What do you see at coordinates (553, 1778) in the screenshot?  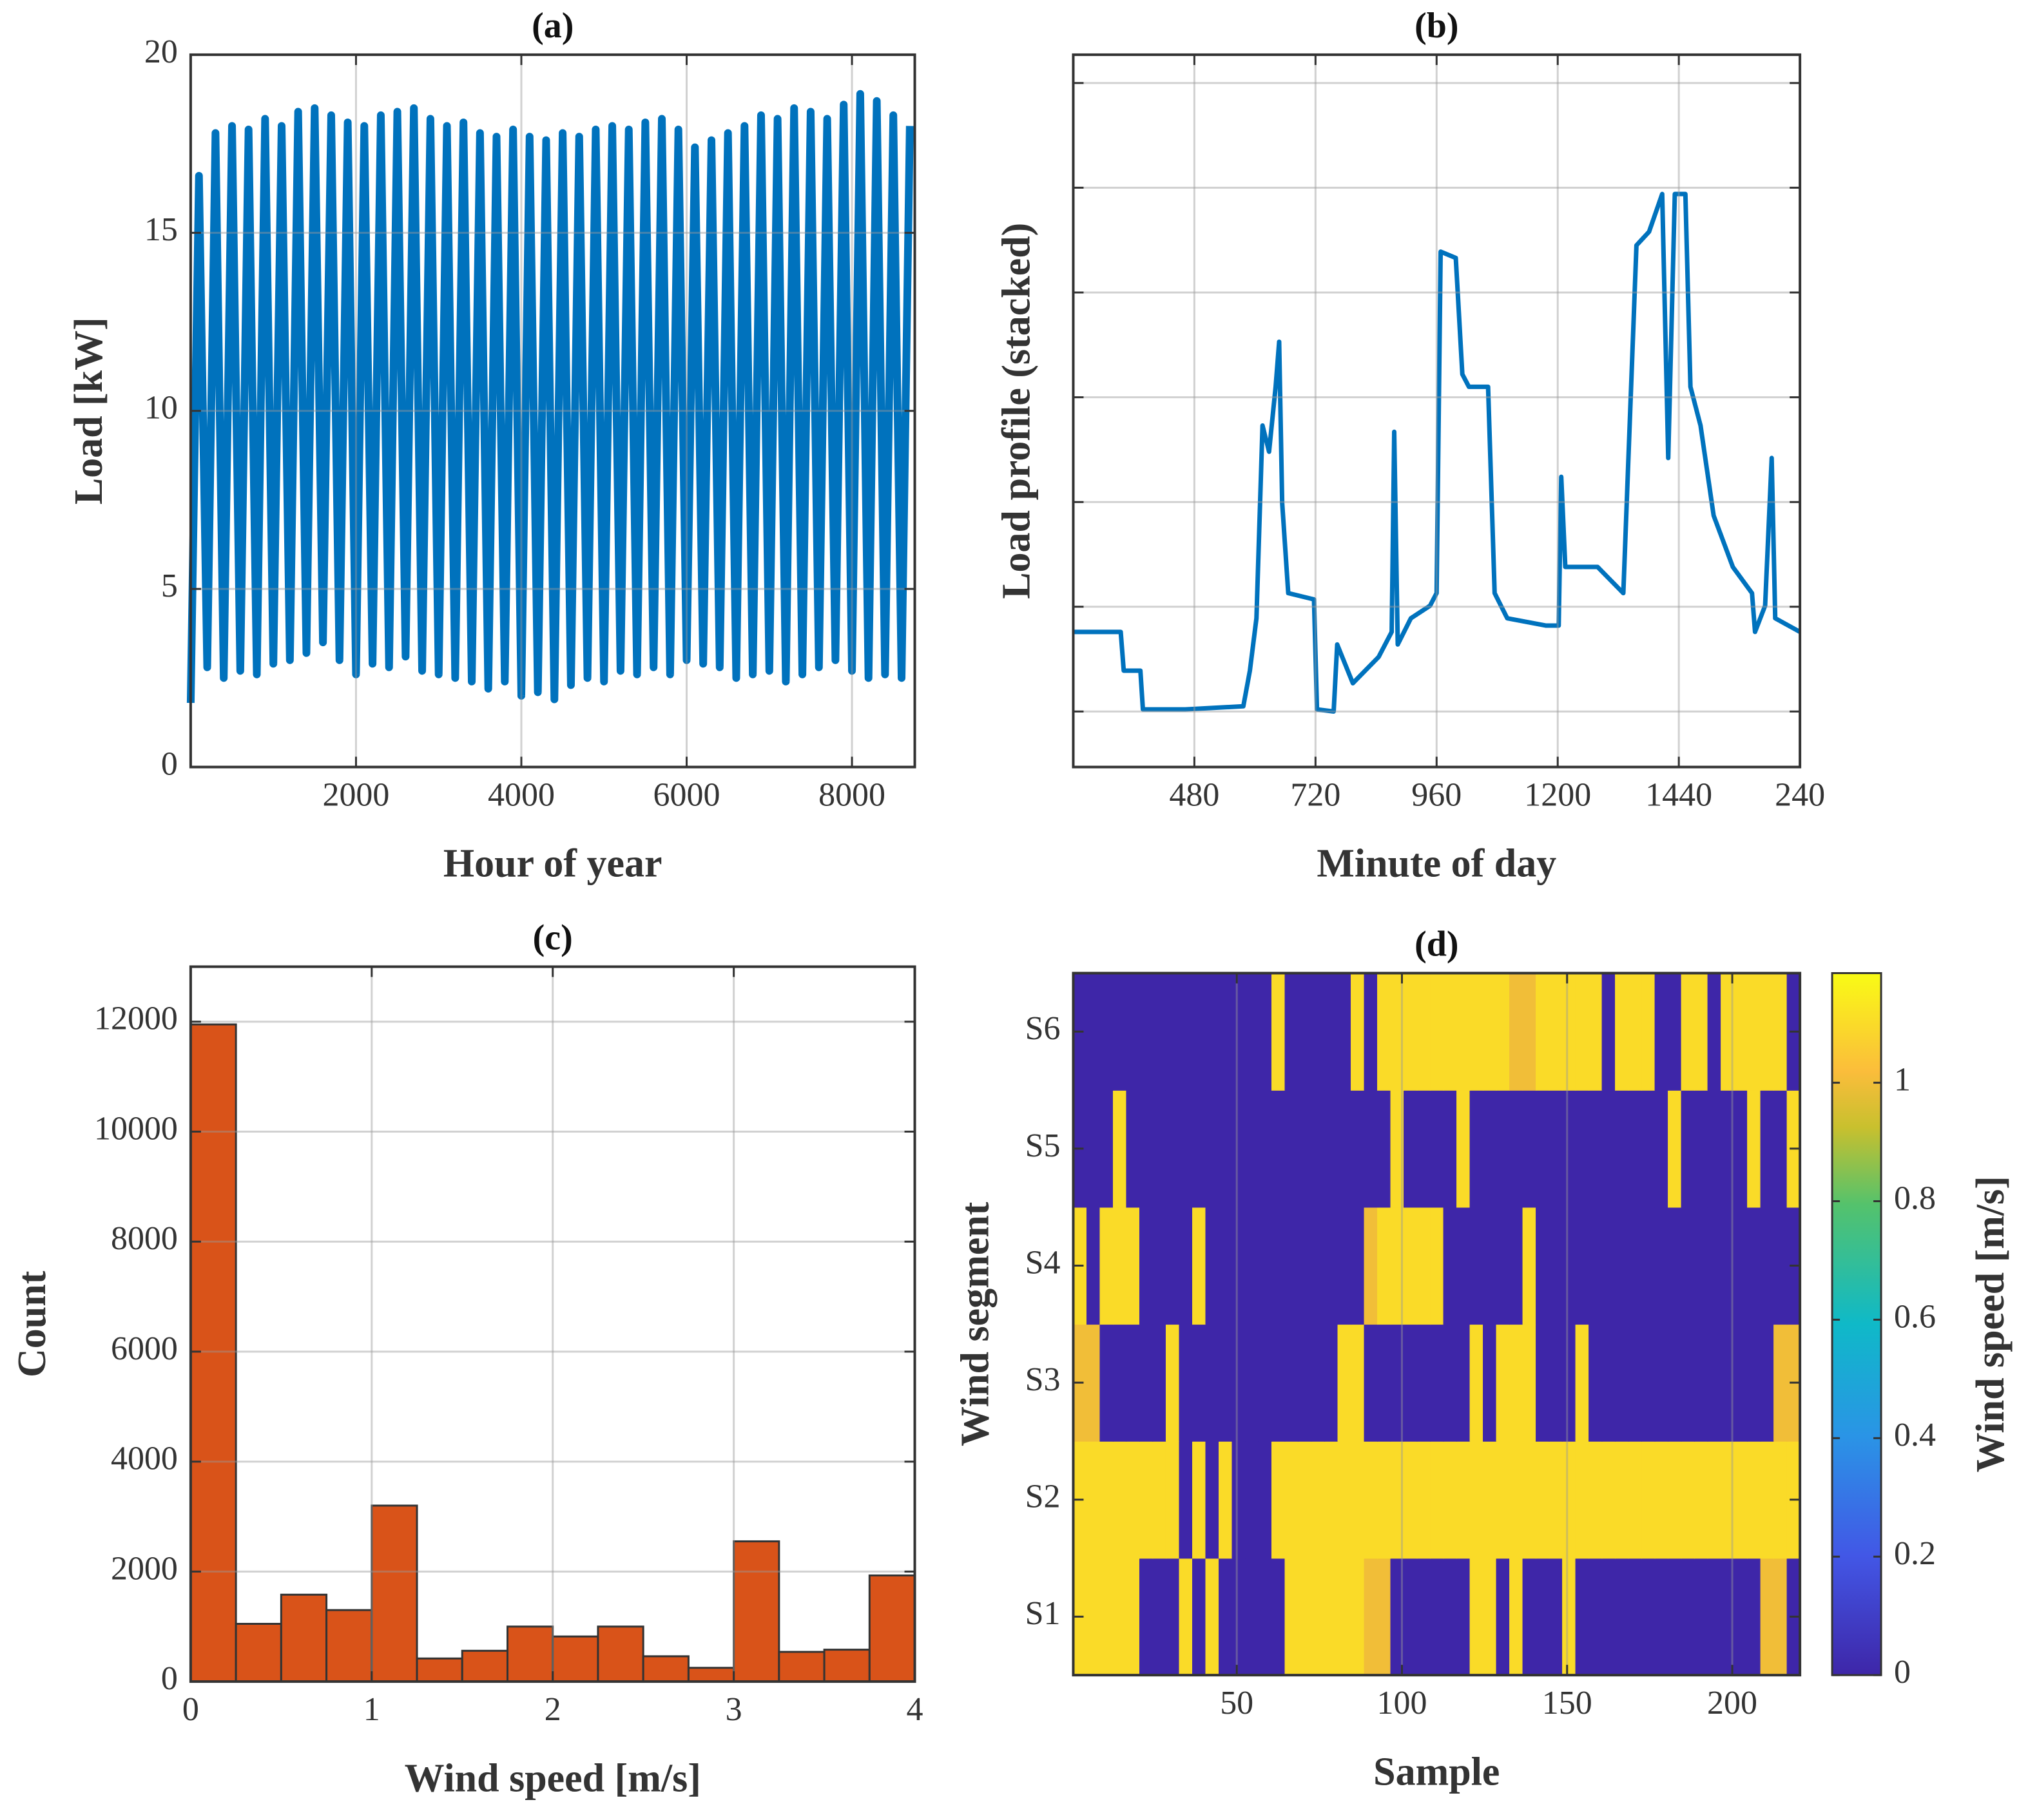 I see `x-axis-label: Wind speed [m/s]` at bounding box center [553, 1778].